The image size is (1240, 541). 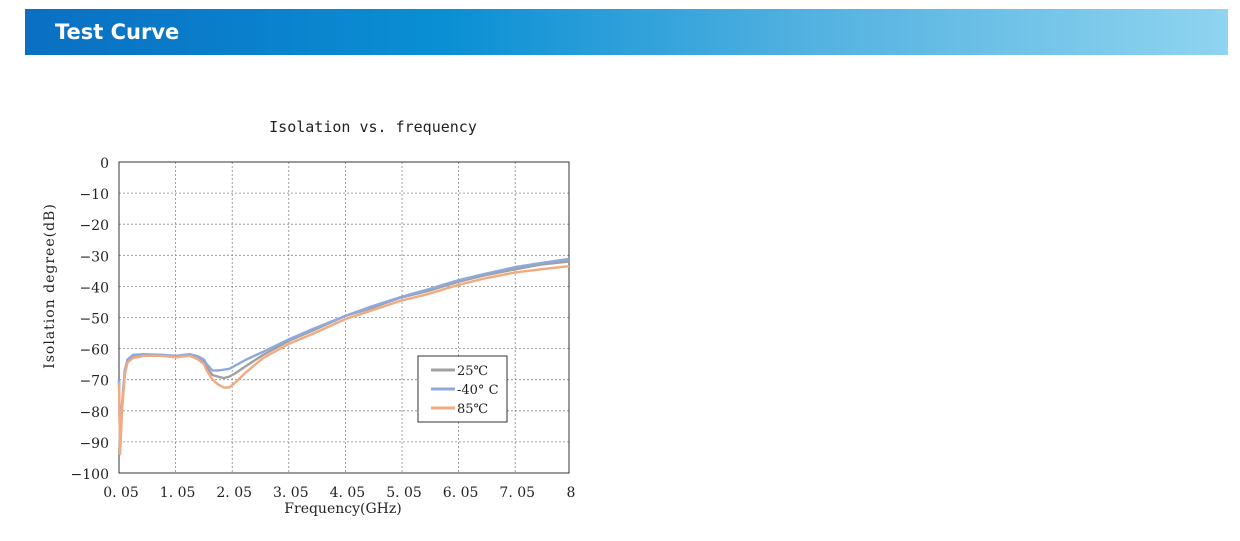 What do you see at coordinates (90, 475) in the screenshot?
I see `y-tick-label: −100` at bounding box center [90, 475].